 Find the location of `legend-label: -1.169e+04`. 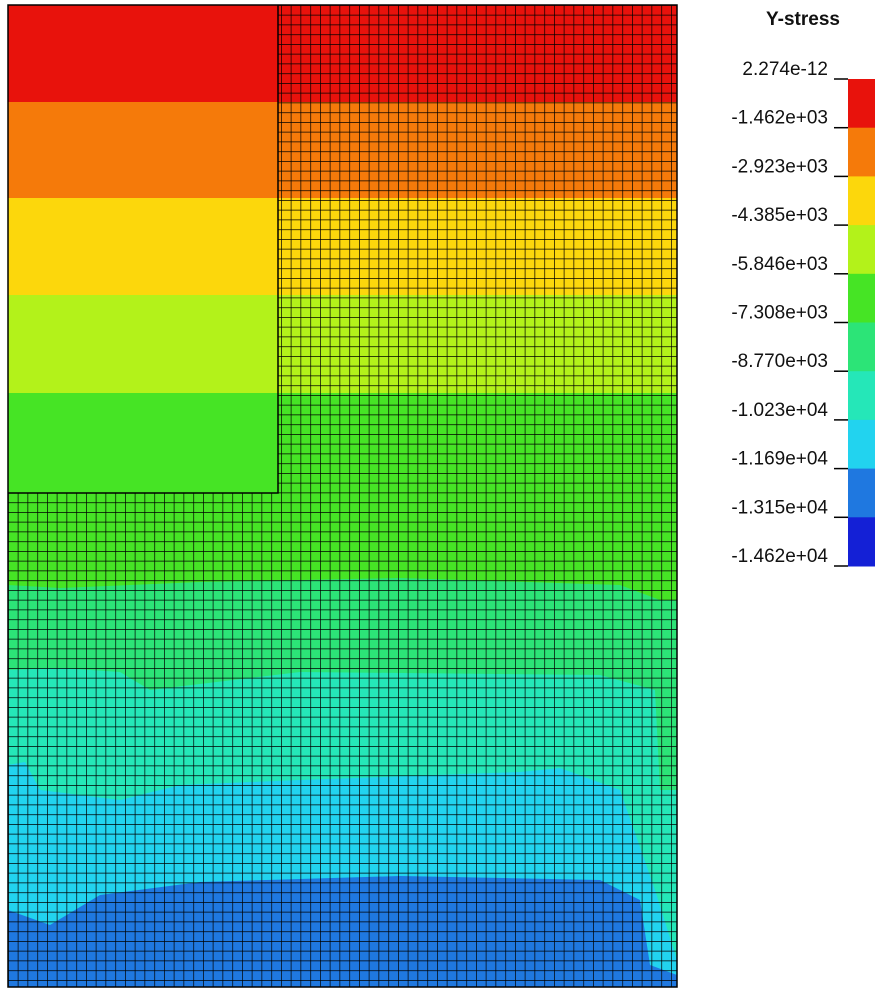

legend-label: -1.169e+04 is located at coordinates (779, 459).